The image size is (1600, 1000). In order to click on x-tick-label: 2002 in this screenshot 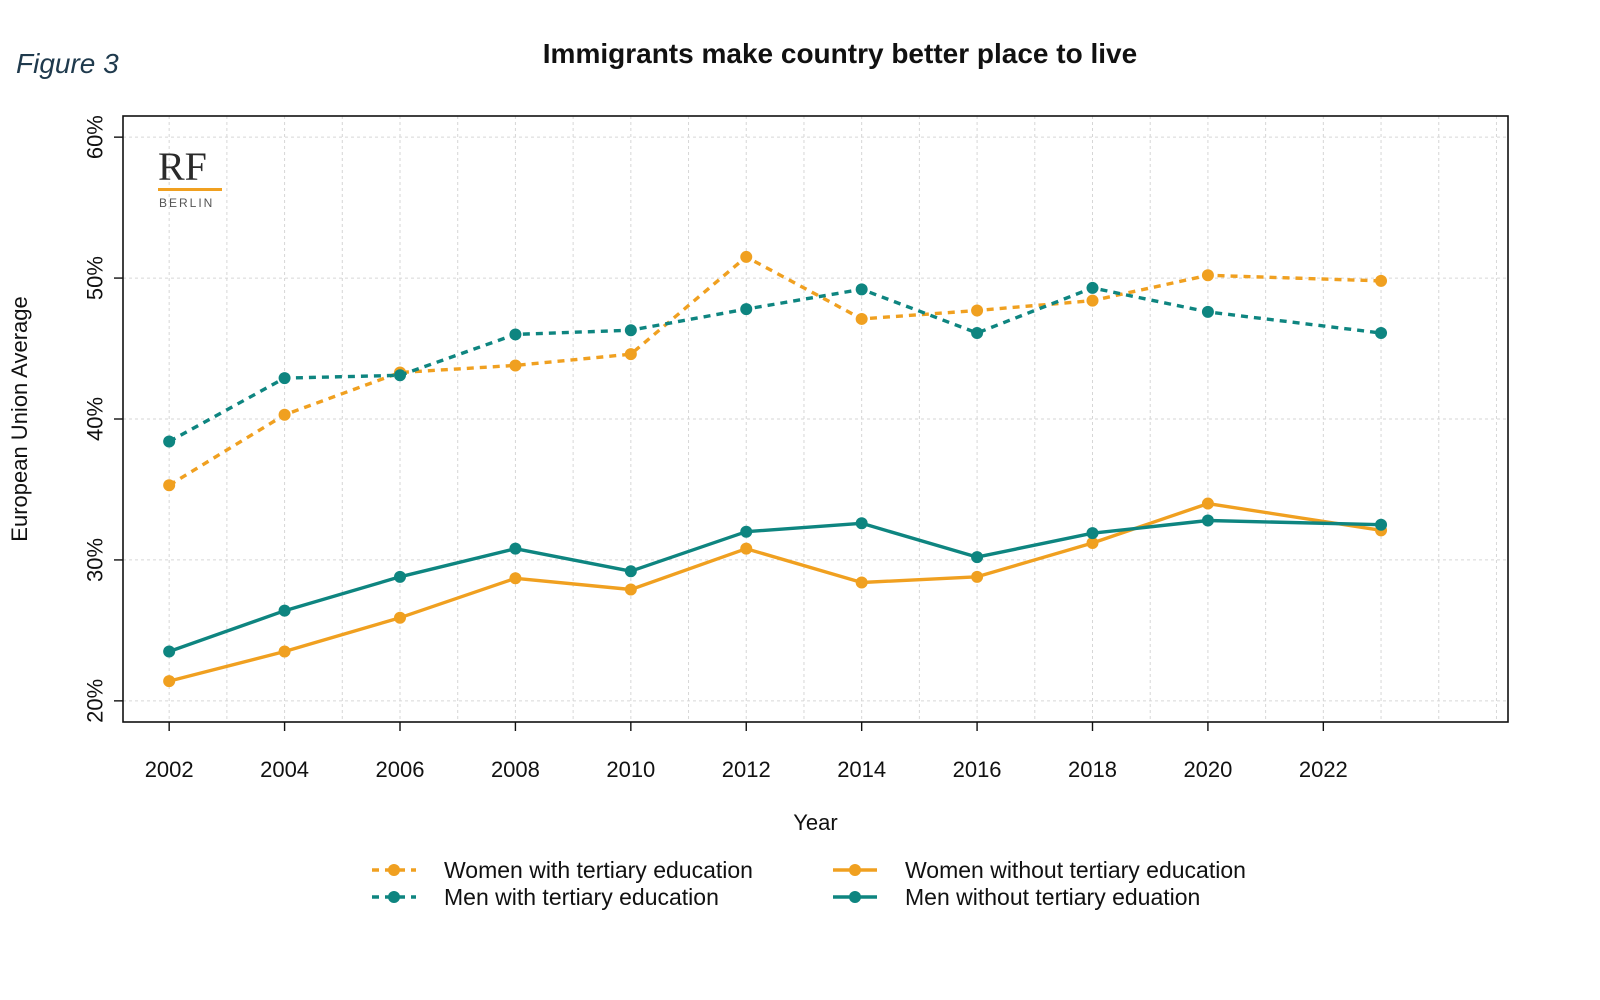, I will do `click(169, 769)`.